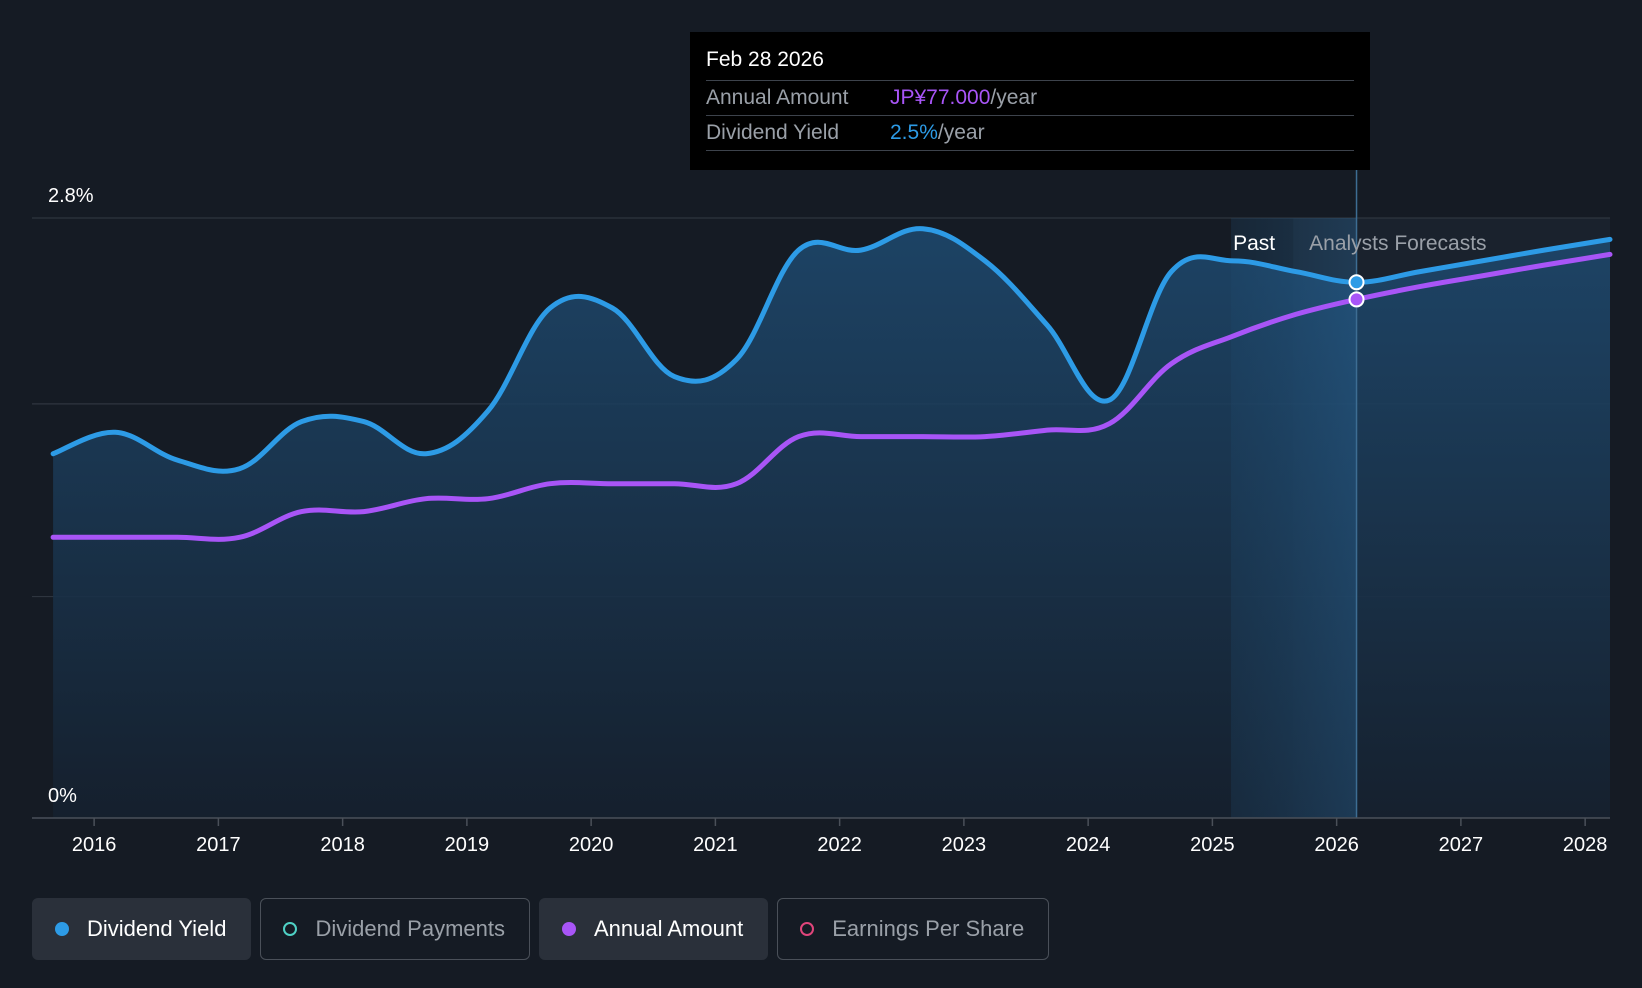 The image size is (1642, 988). What do you see at coordinates (1356, 282) in the screenshot?
I see `hover-marker-dividend-yield` at bounding box center [1356, 282].